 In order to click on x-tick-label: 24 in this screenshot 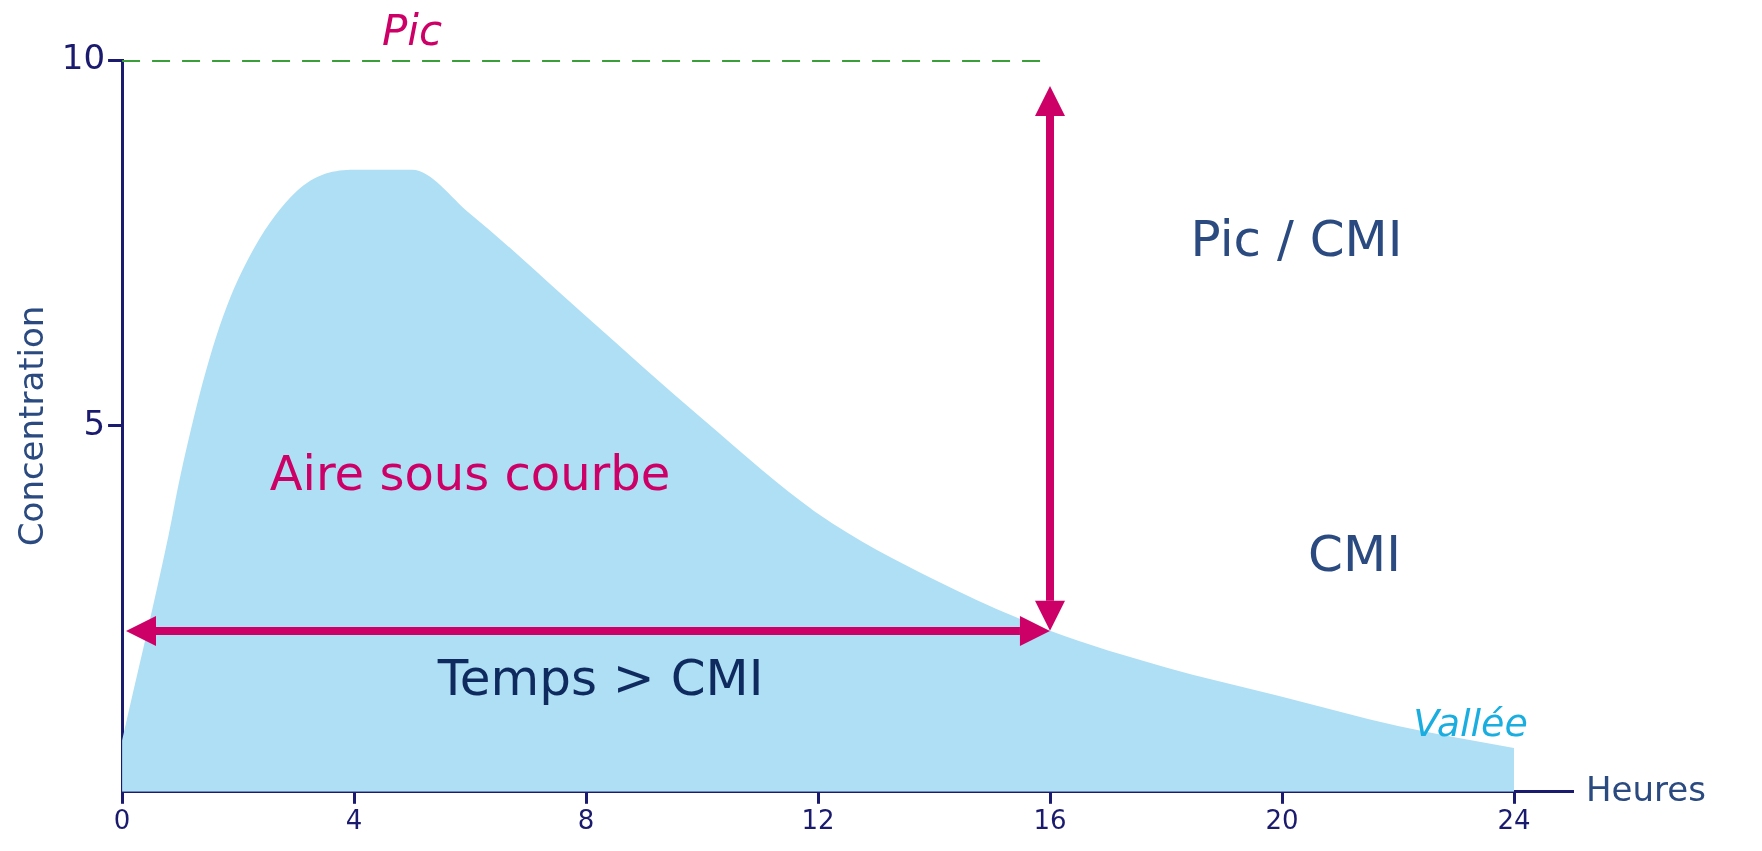, I will do `click(1514, 820)`.